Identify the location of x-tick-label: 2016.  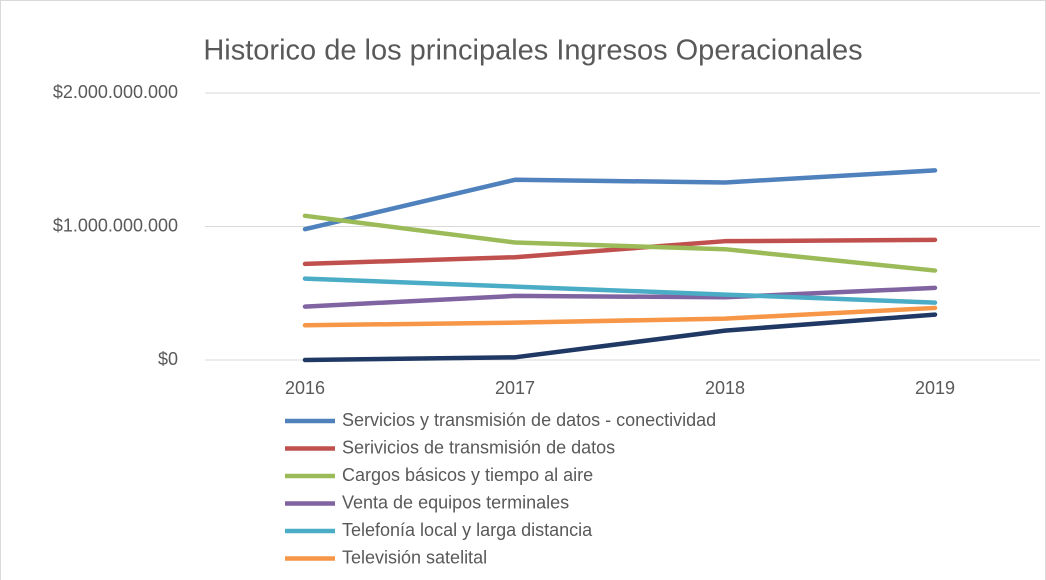
(305, 388).